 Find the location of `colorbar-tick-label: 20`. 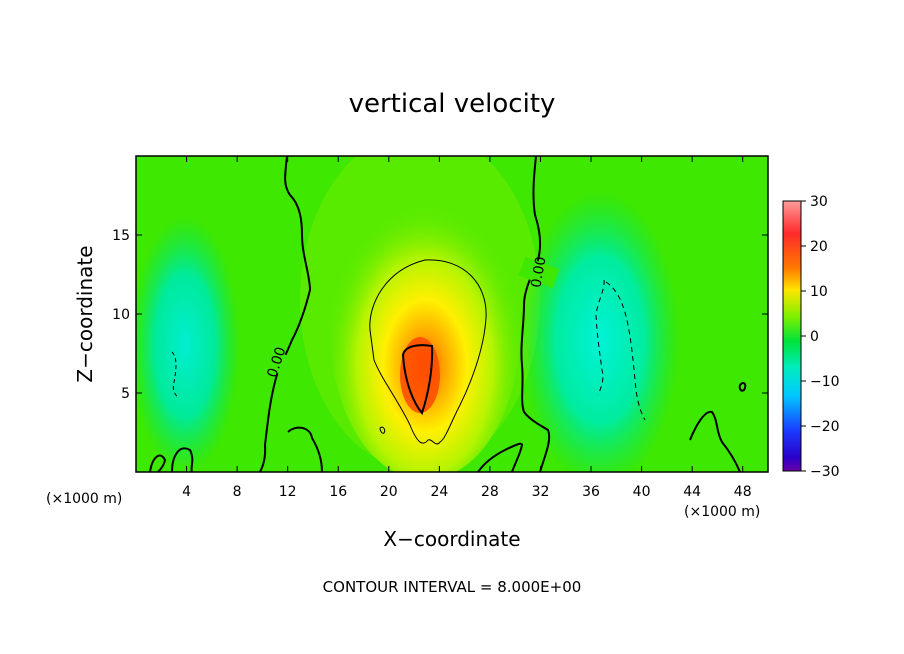

colorbar-tick-label: 20 is located at coordinates (819, 247).